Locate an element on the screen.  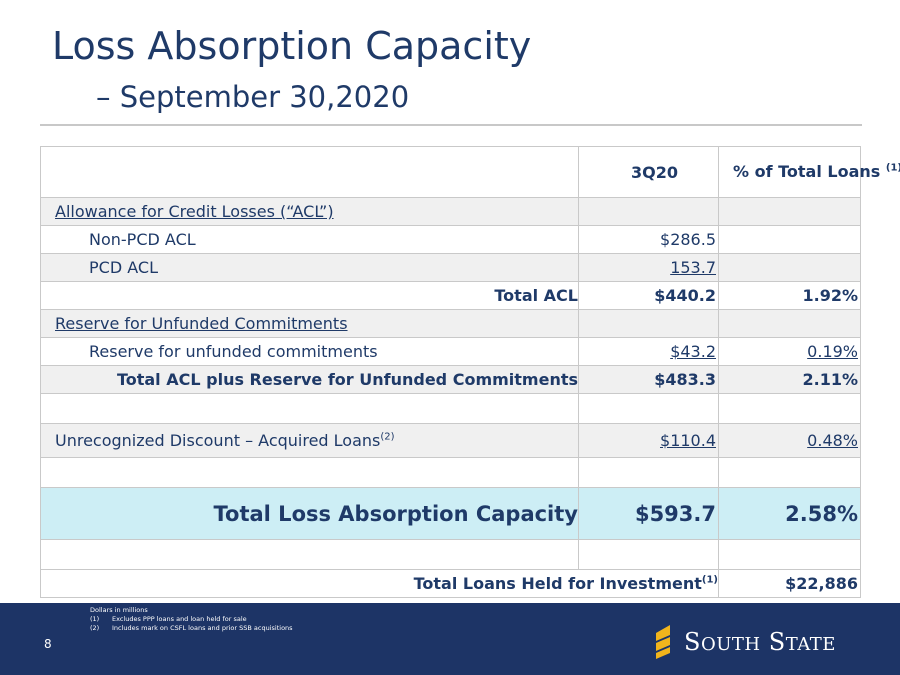
slide-title: Loss Absorption Capacity is located at coordinates (292, 46).